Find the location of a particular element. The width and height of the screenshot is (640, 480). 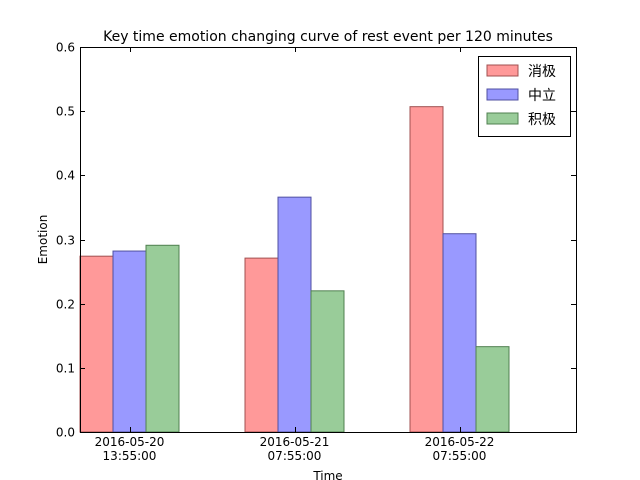

x-axis-title: Time is located at coordinates (327, 474).